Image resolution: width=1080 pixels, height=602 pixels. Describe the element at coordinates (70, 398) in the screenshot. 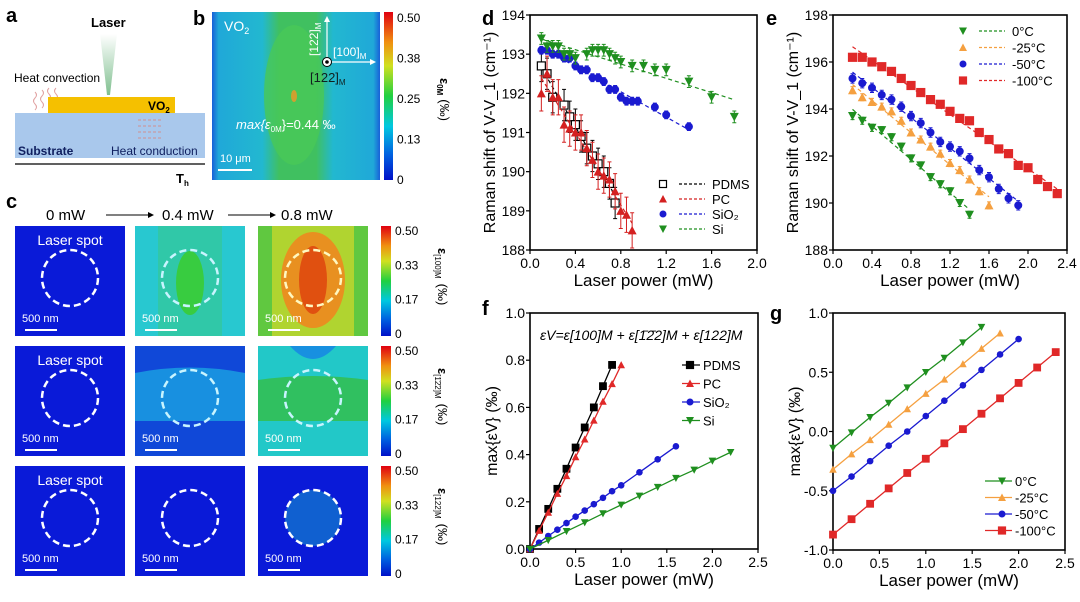

I see `laser-spot-circle` at that location.